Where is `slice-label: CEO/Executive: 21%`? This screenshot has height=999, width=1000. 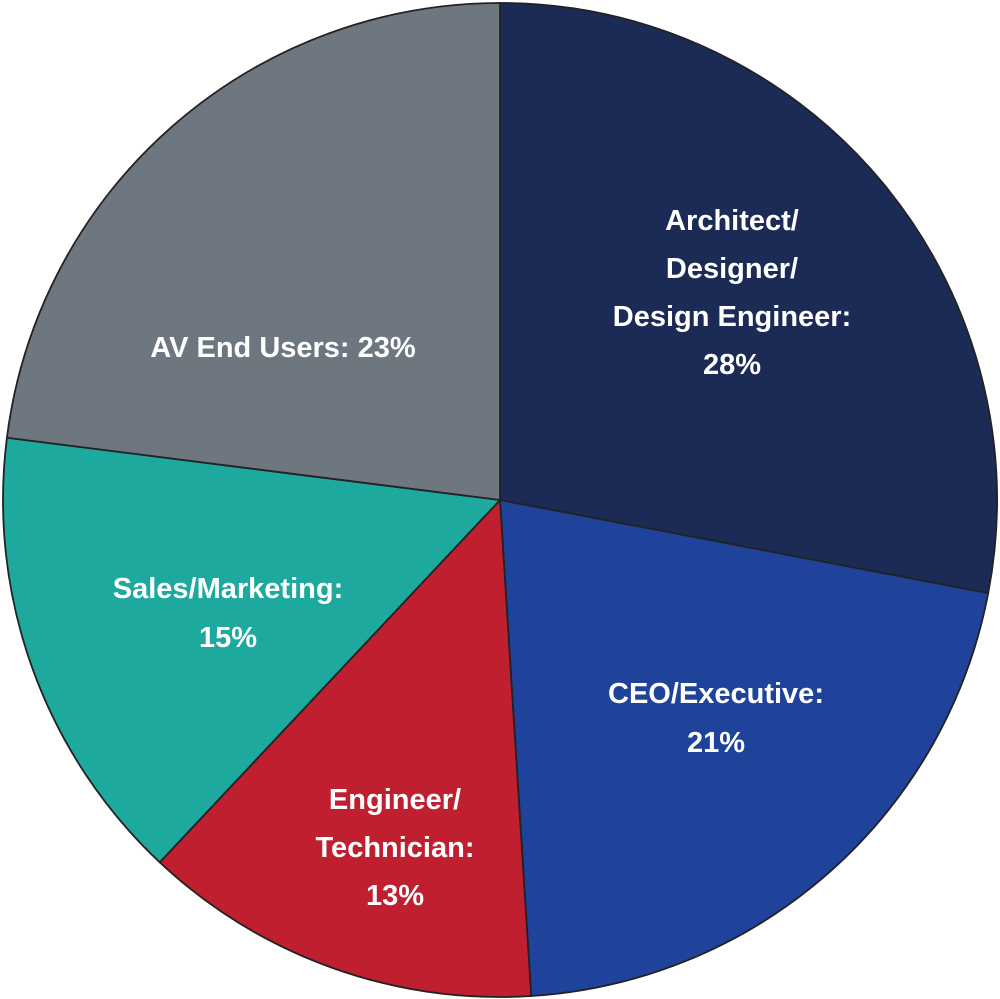 slice-label: CEO/Executive: 21% is located at coordinates (716, 718).